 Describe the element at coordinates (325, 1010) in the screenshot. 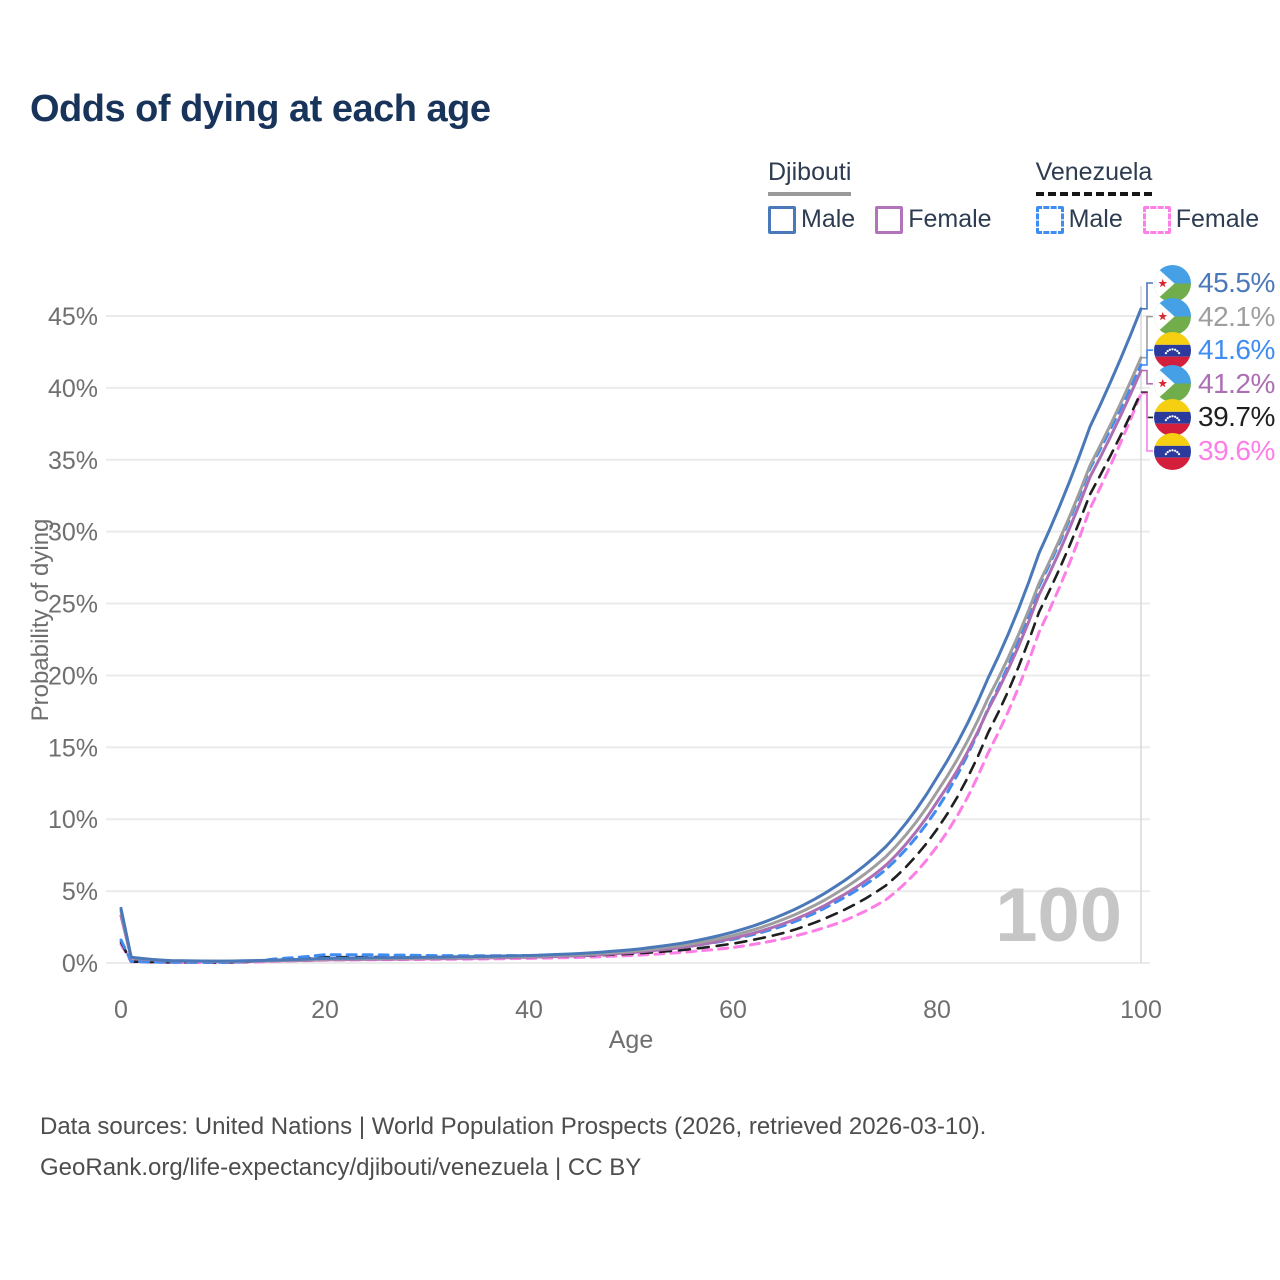

I see `x-tick-label: 20` at that location.